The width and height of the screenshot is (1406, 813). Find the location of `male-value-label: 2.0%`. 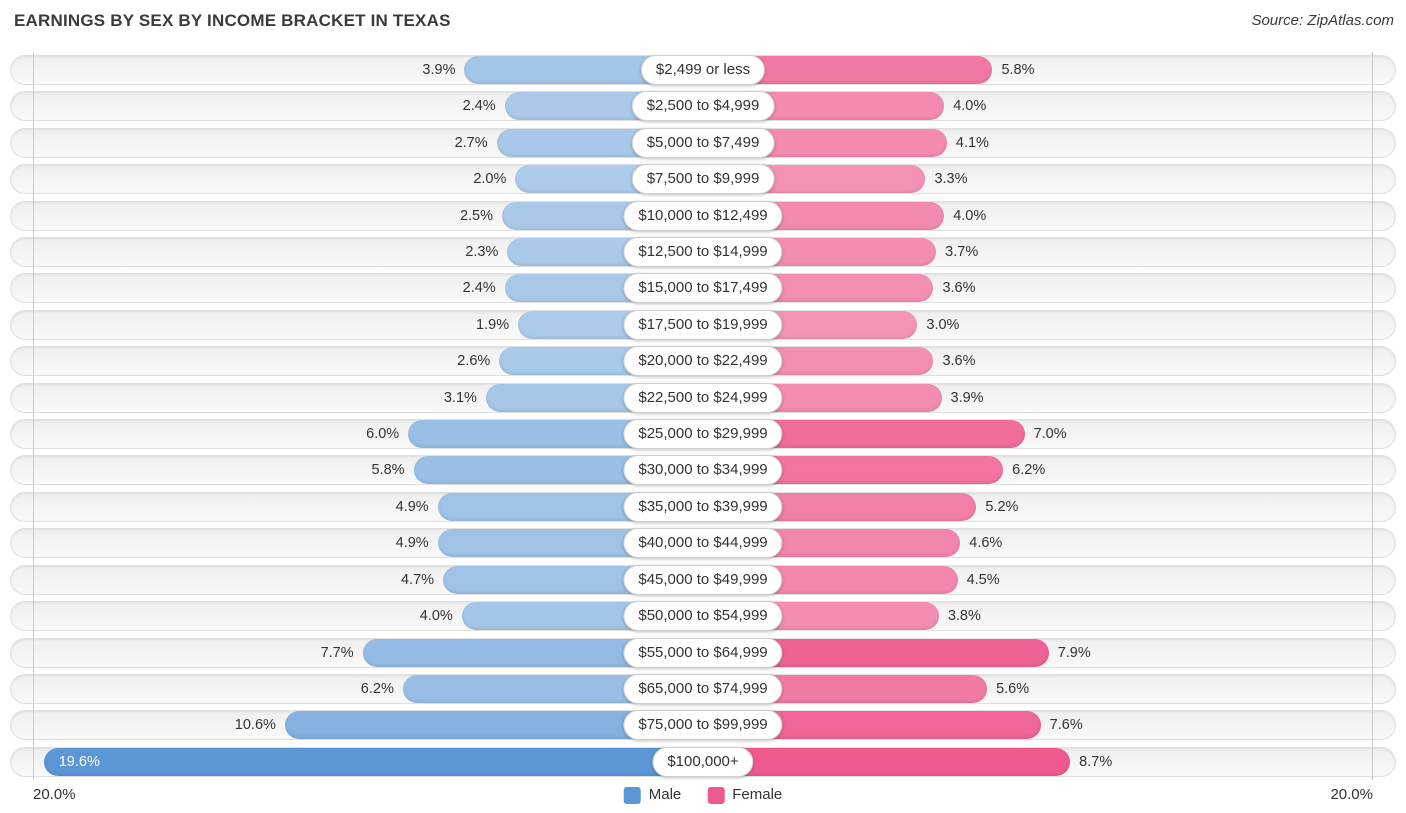

male-value-label: 2.0% is located at coordinates (490, 179).